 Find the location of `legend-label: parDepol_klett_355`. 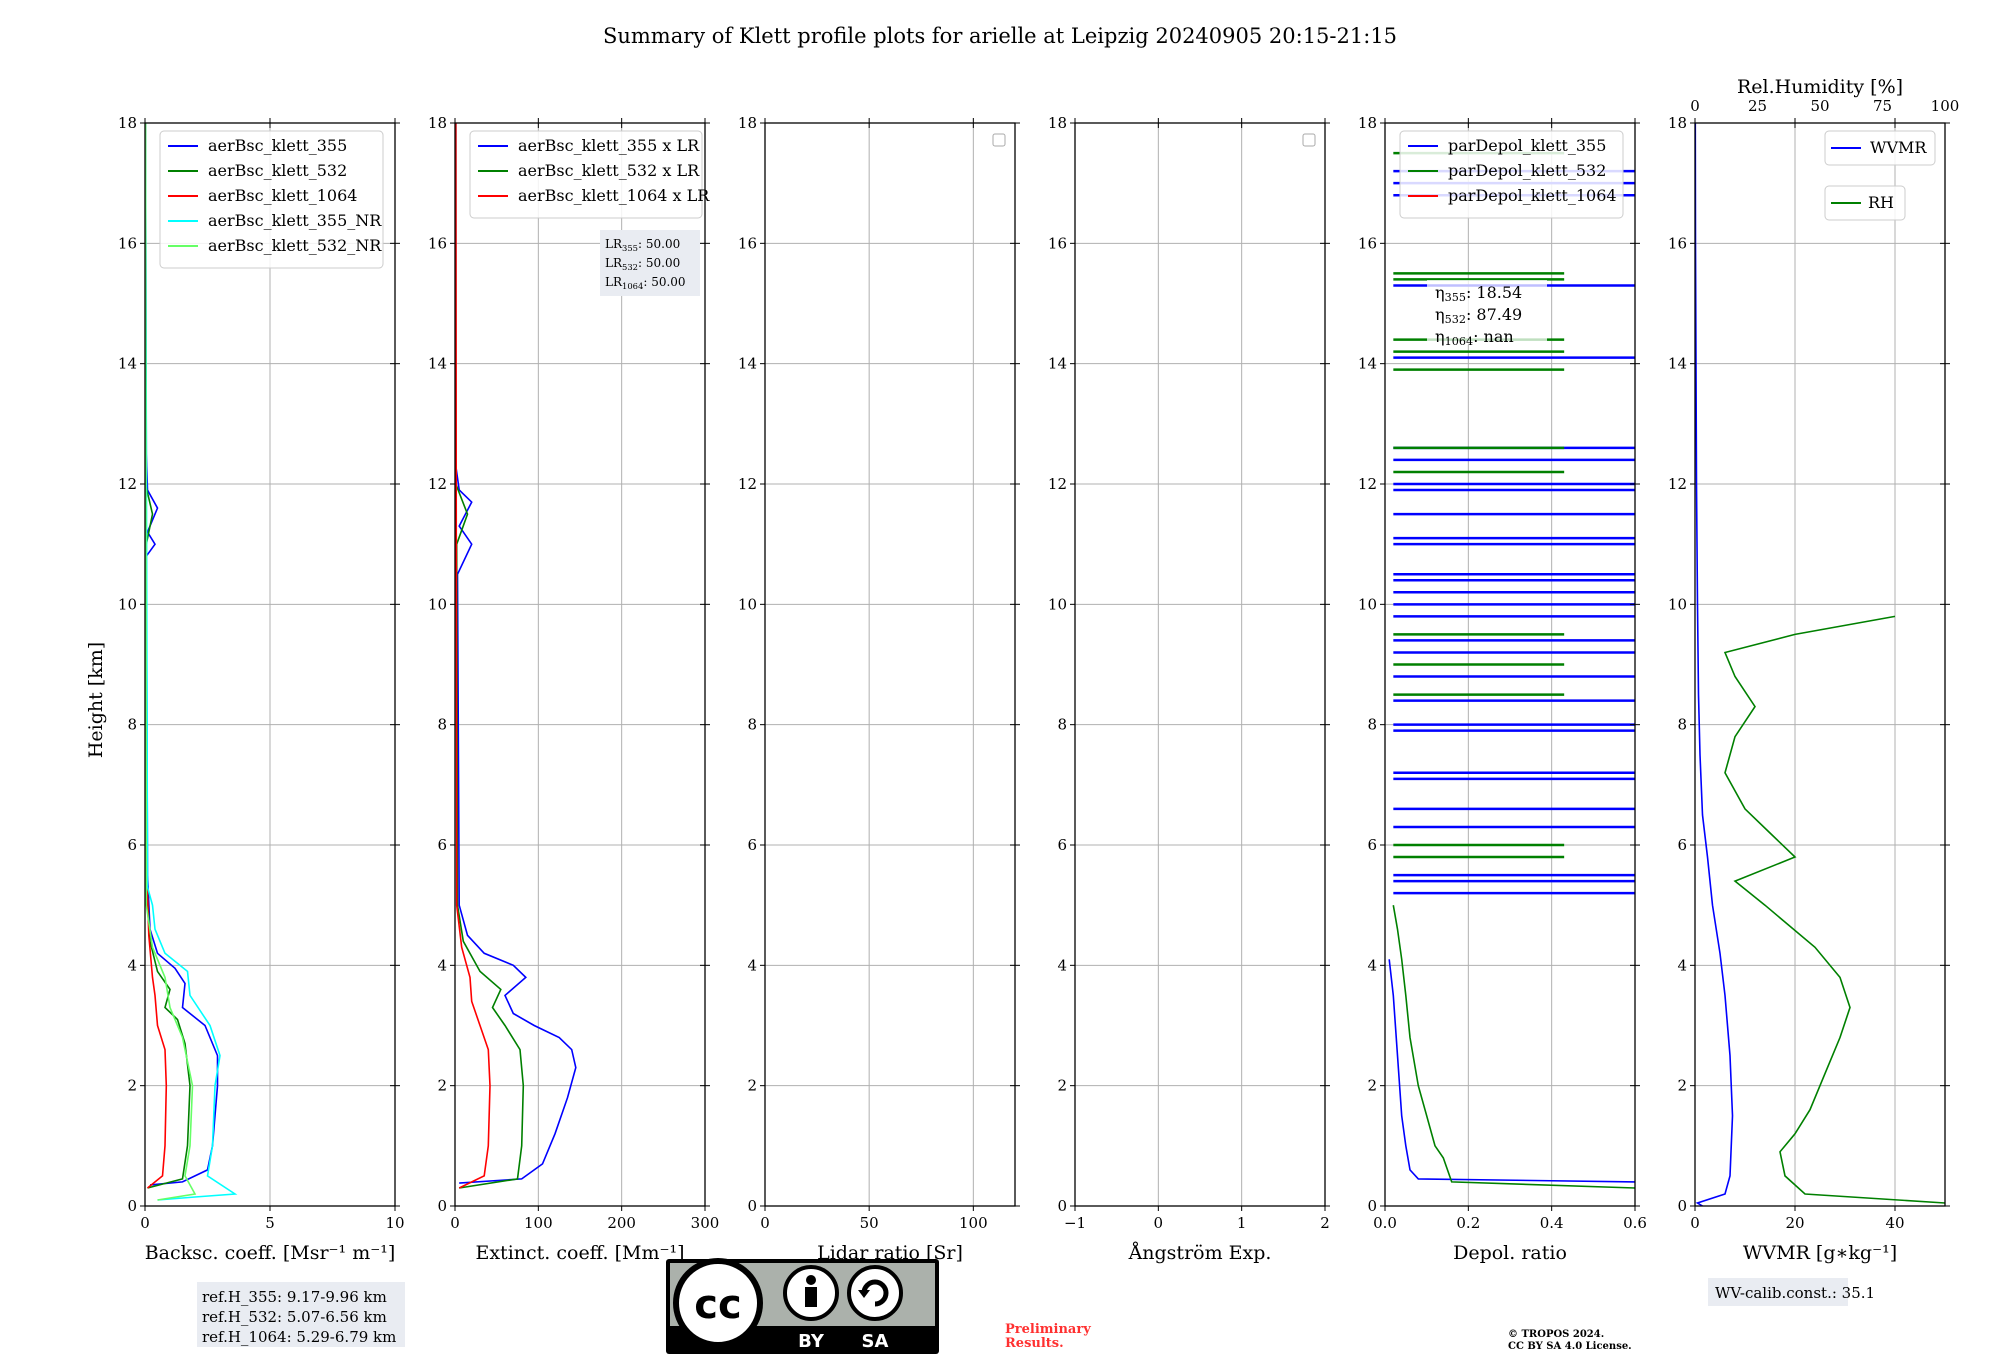

legend-label: parDepol_klett_355 is located at coordinates (1527, 145).